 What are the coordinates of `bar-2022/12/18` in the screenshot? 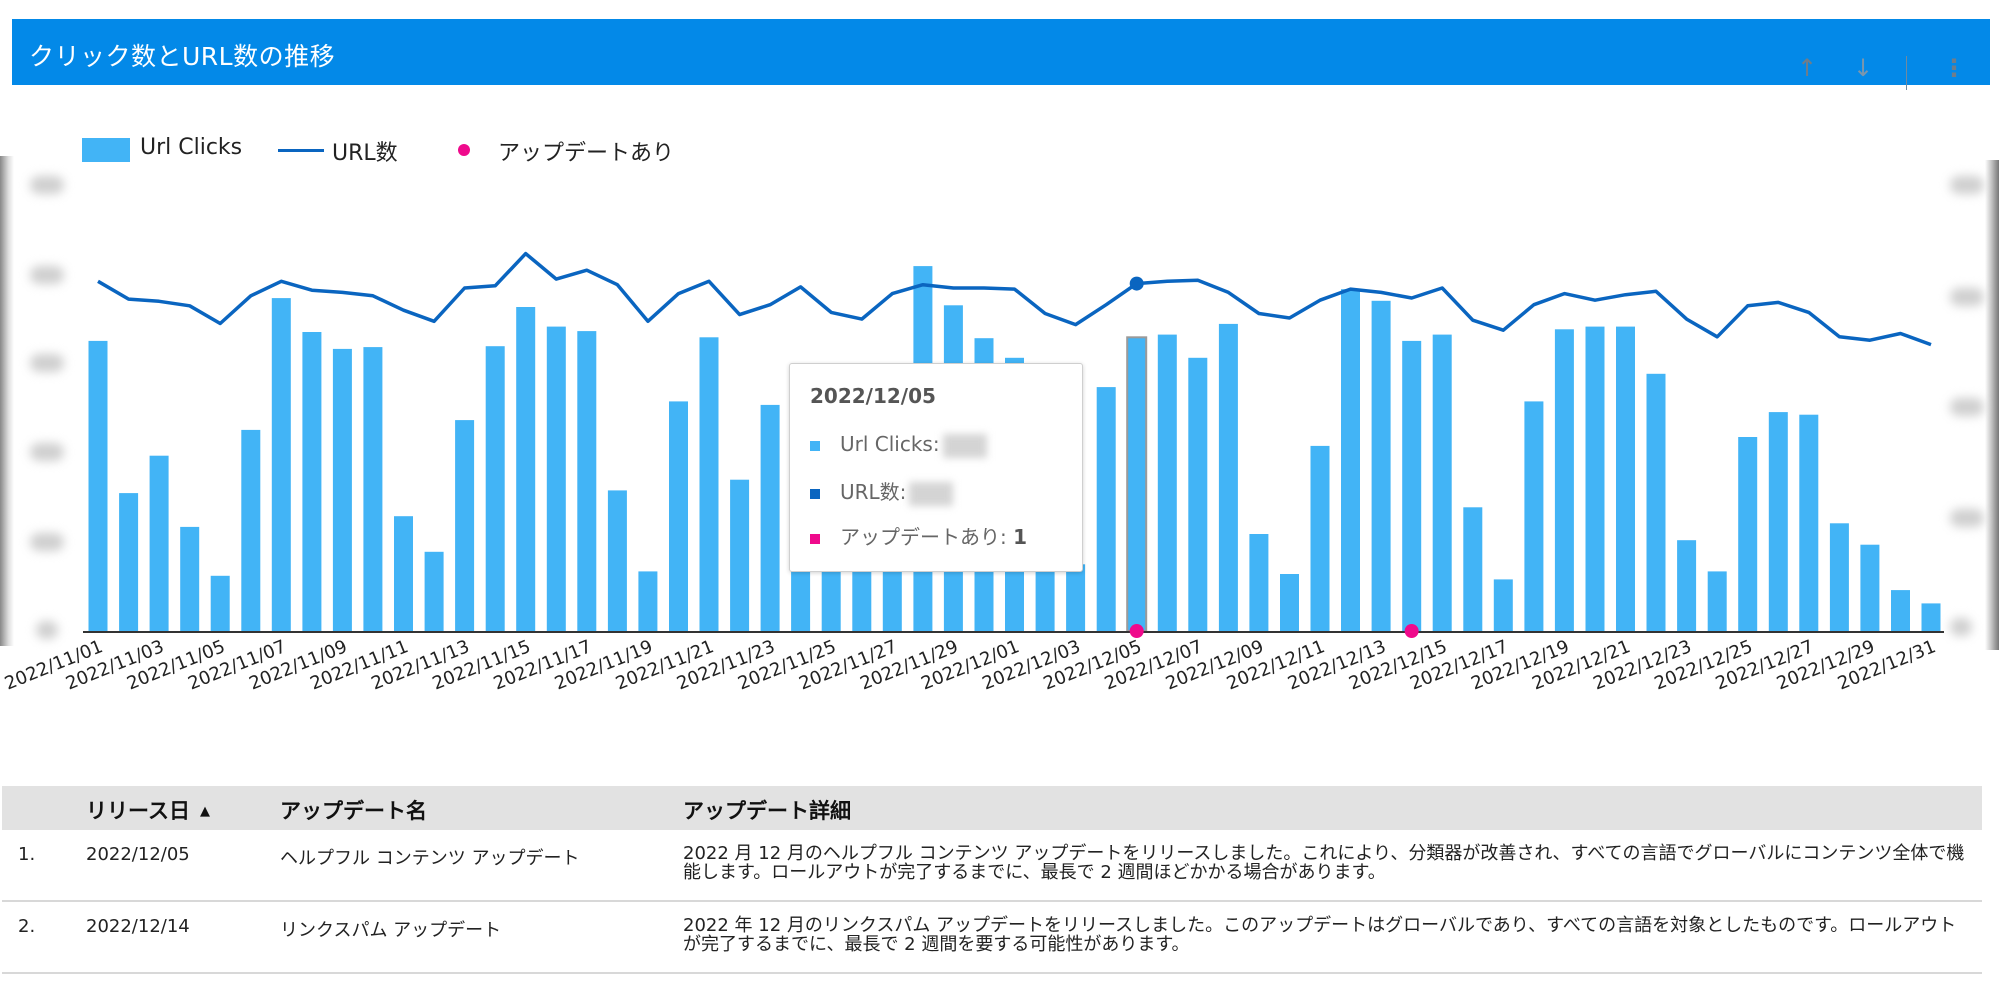 It's located at (1534, 516).